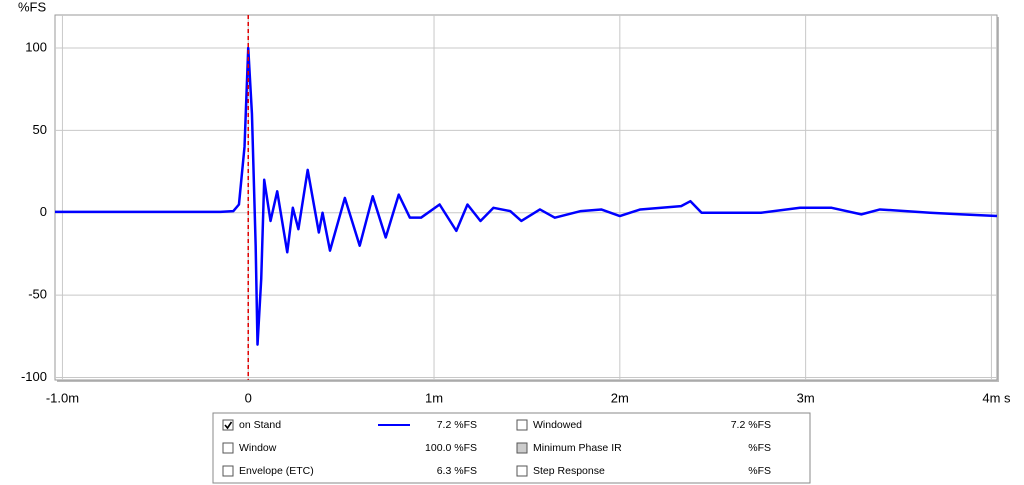 The height and width of the screenshot is (485, 1024). Describe the element at coordinates (577, 448) in the screenshot. I see `legend-label: Minimum Phase IR` at that location.